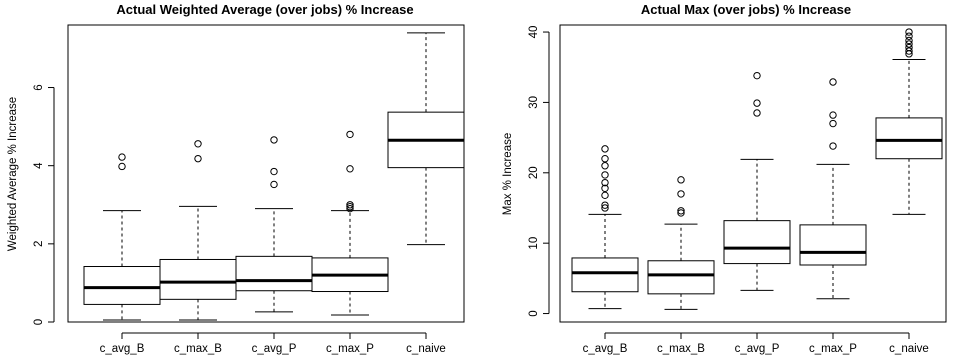  Describe the element at coordinates (39, 244) in the screenshot. I see `y-tick-label: 2` at that location.